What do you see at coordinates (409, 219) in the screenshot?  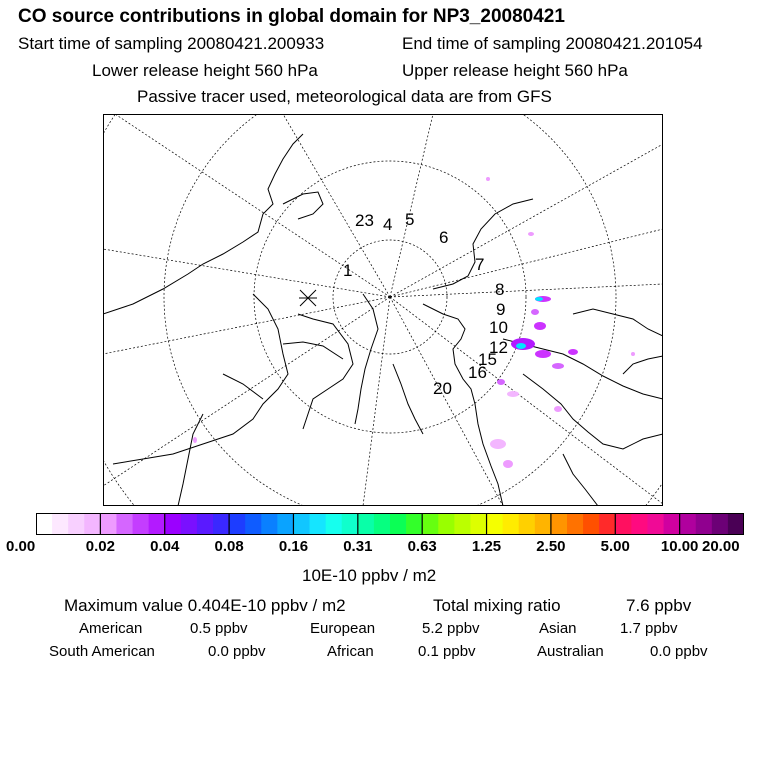 I see `track-label: 5` at bounding box center [409, 219].